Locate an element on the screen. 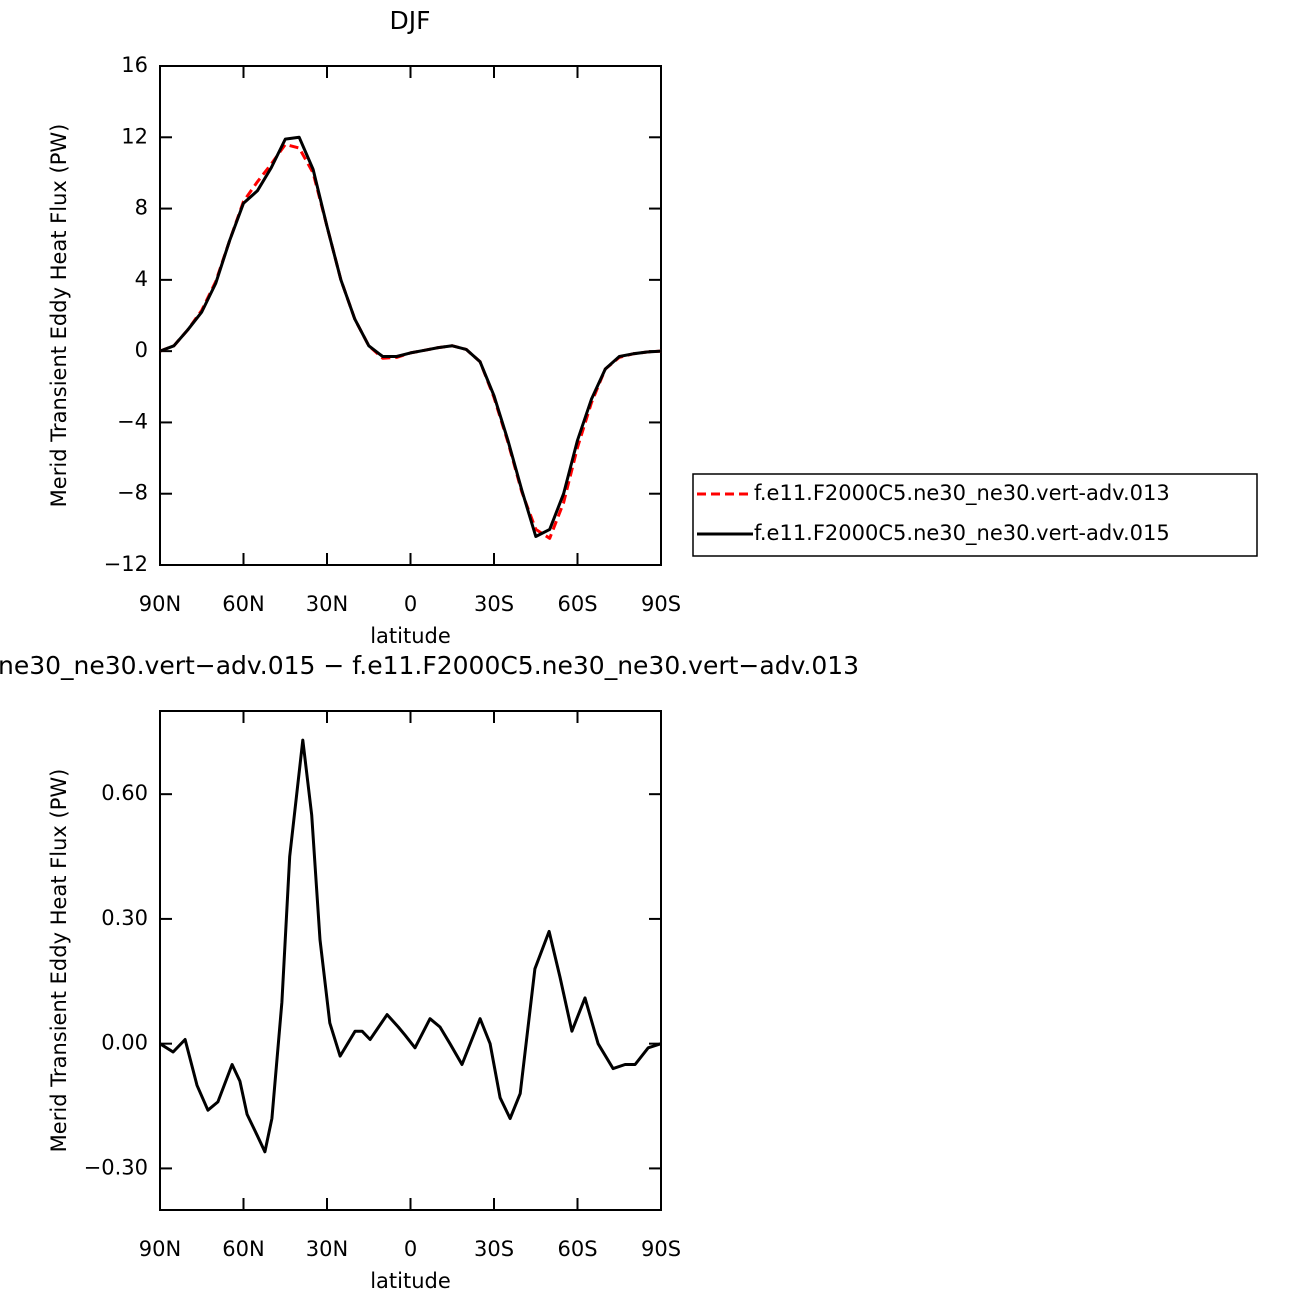  legend-box is located at coordinates (975, 515).